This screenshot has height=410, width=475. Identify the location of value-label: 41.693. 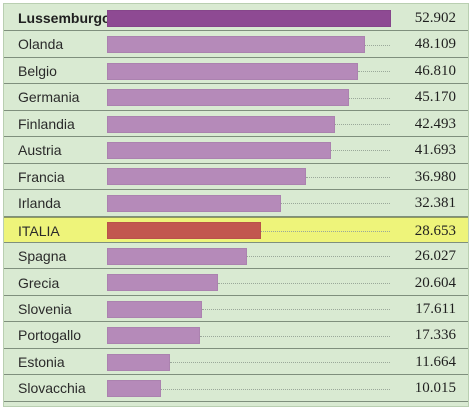
(435, 150).